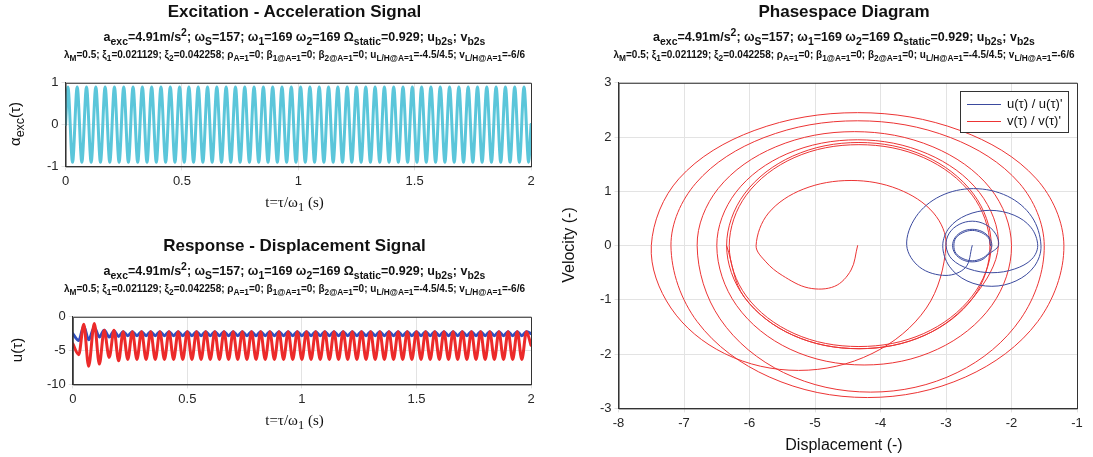 This screenshot has height=457, width=1093. I want to click on x-axis-title: Displacement (-), so click(844, 445).